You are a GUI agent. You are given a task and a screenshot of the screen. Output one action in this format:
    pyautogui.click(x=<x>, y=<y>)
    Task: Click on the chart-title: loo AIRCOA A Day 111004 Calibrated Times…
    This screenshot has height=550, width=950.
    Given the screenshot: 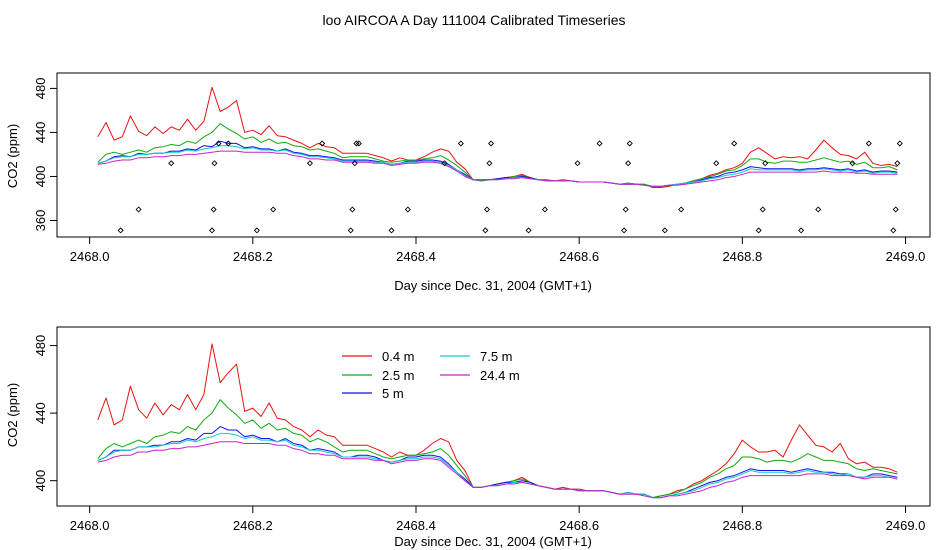 What is the action you would take?
    pyautogui.click(x=474, y=20)
    